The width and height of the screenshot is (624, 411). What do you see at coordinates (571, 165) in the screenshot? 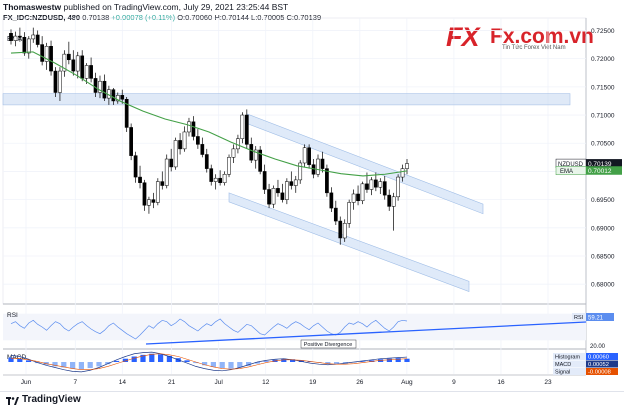
I see `price-label-name: NZDUSD` at bounding box center [571, 165].